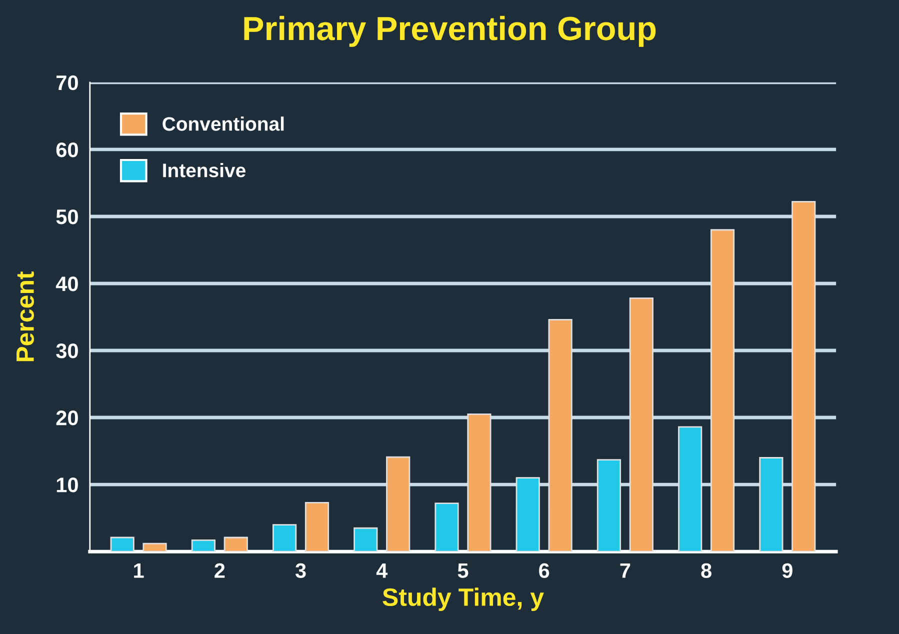  Describe the element at coordinates (67, 216) in the screenshot. I see `y-tick-label: 50` at that location.